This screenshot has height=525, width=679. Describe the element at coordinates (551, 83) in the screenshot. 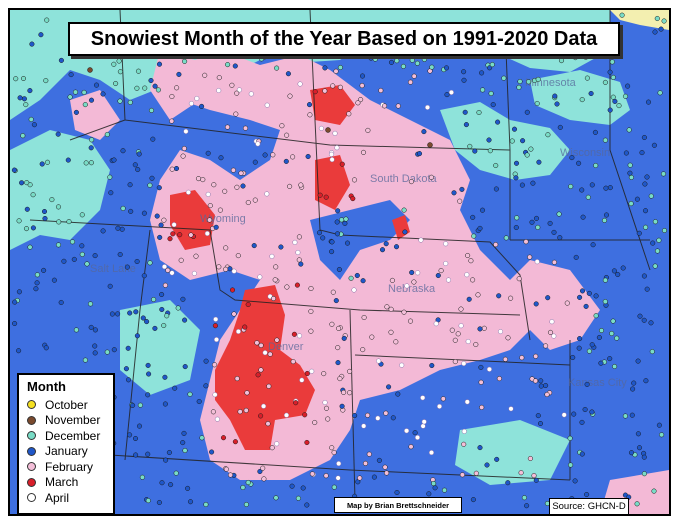

I see `label-minnesota: Minnesota` at that location.